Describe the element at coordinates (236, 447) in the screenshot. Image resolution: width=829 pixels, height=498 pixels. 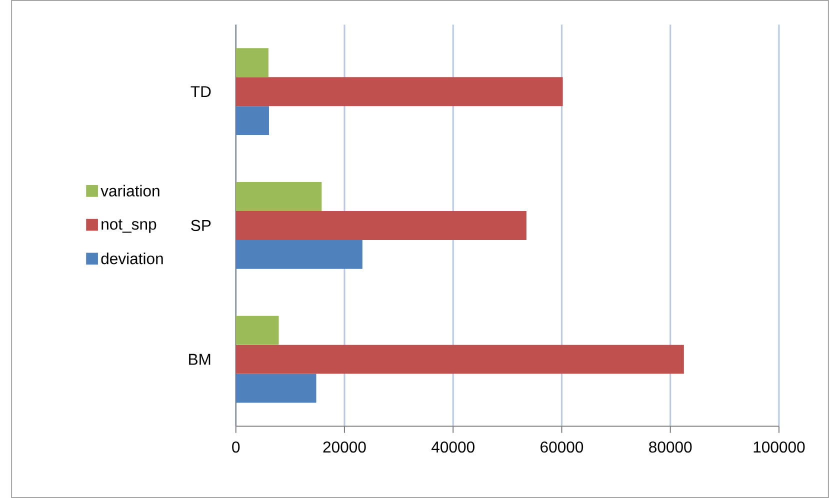
I see `x-tick-label: 0` at that location.